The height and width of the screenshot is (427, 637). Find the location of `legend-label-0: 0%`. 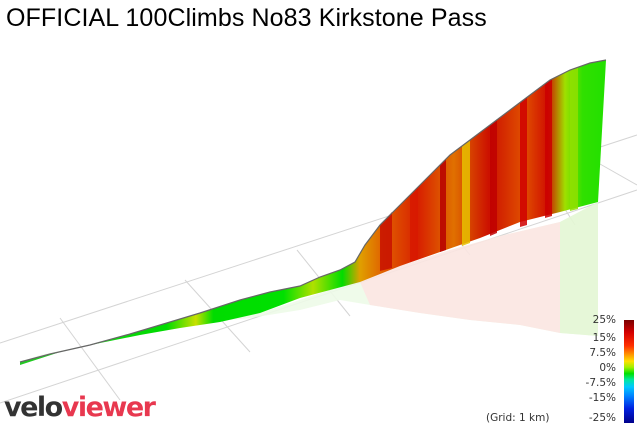

legend-label-0: 0% is located at coordinates (607, 368).